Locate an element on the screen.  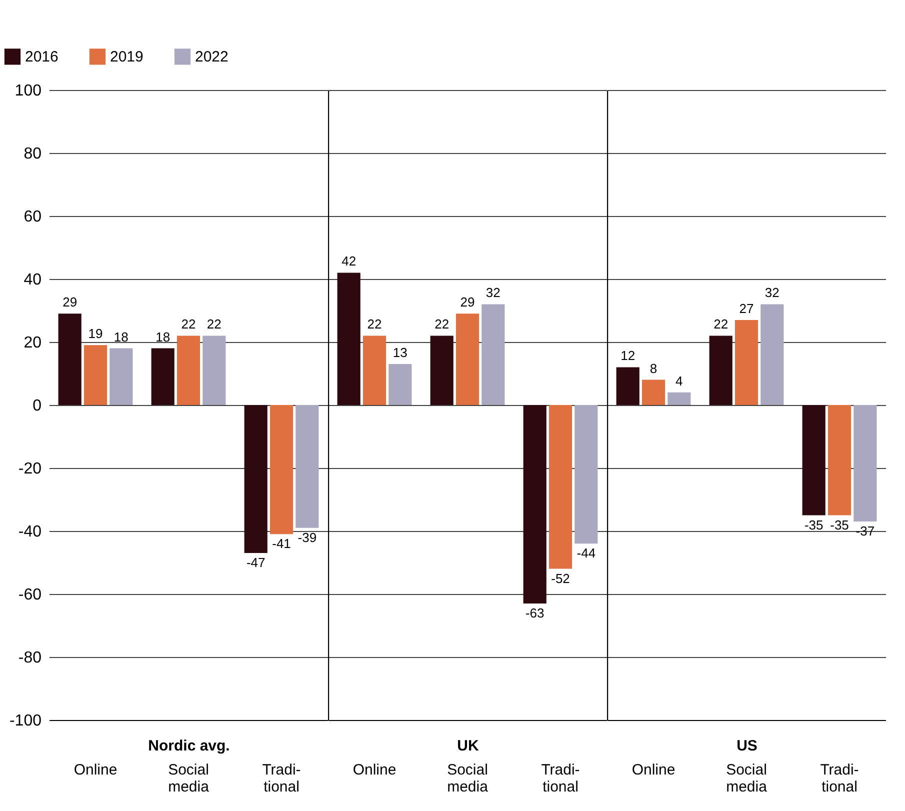
y-tick-label: 40 is located at coordinates (33, 280).